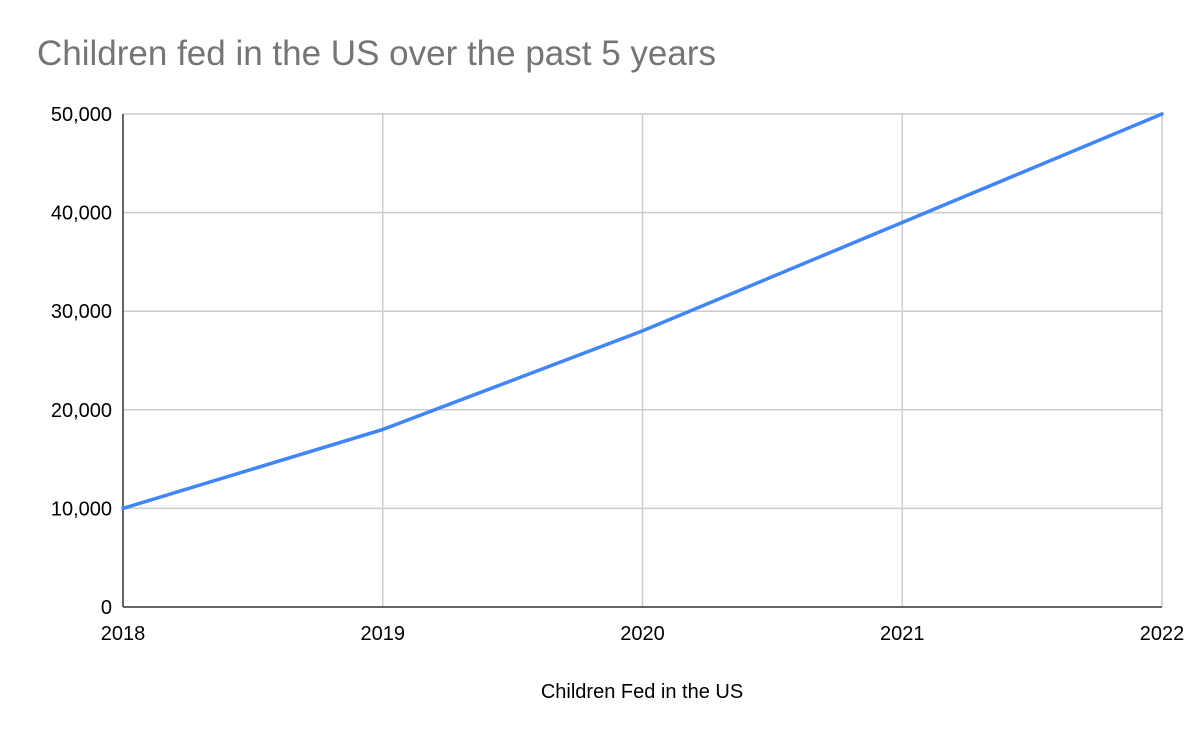  What do you see at coordinates (123, 634) in the screenshot?
I see `x-tick-label: 2018` at bounding box center [123, 634].